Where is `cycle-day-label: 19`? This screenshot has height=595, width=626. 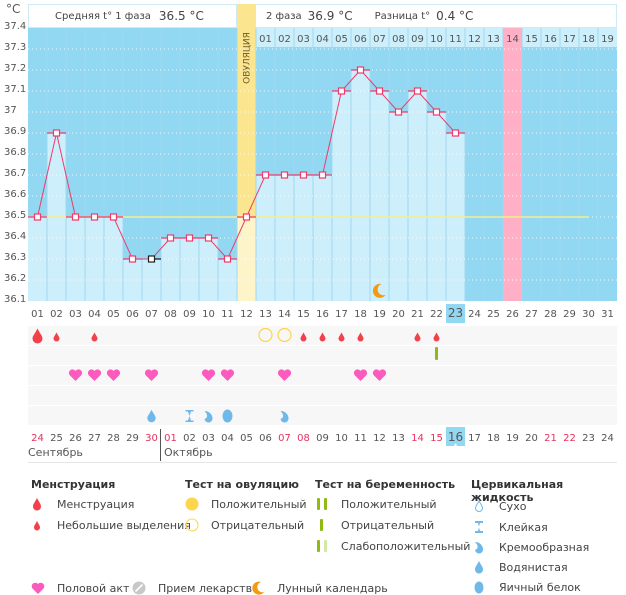 cycle-day-label: 19 is located at coordinates (379, 314).